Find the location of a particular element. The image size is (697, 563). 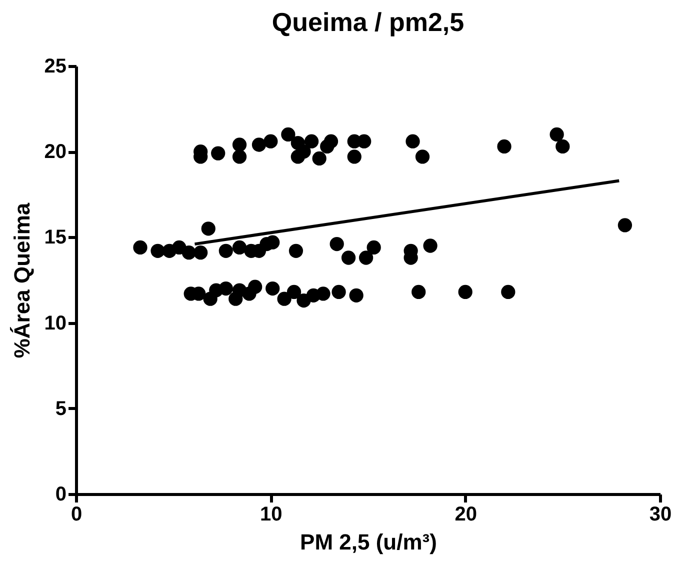

y-tick-label: 20 is located at coordinates (55, 152).